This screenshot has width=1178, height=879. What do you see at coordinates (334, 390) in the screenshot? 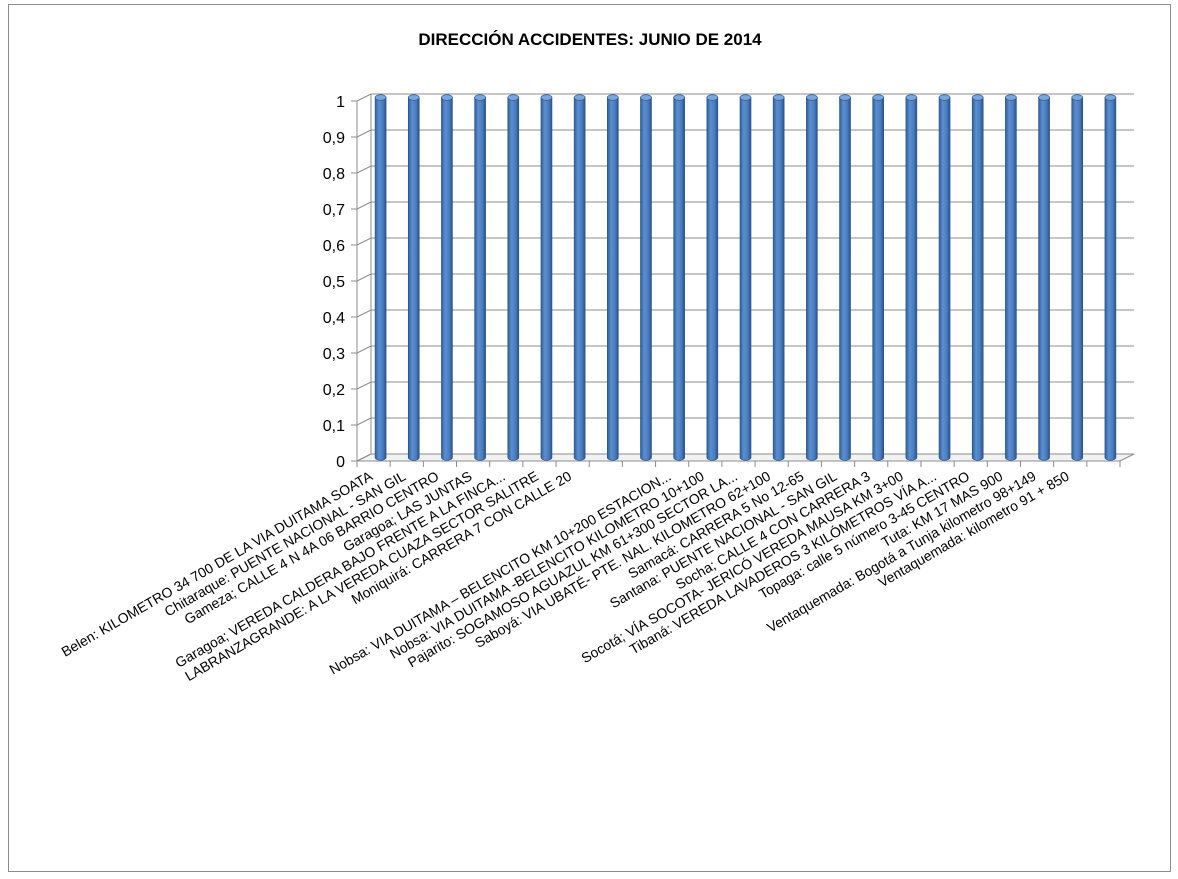
I see `y-tick-label: 0,2` at bounding box center [334, 390].